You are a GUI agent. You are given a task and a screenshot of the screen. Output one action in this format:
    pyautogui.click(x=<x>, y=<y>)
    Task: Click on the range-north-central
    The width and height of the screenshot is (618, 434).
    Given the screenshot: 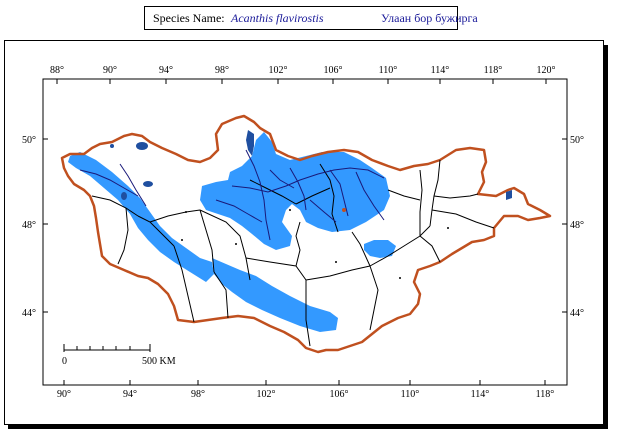 What is the action you would take?
    pyautogui.click(x=295, y=191)
    